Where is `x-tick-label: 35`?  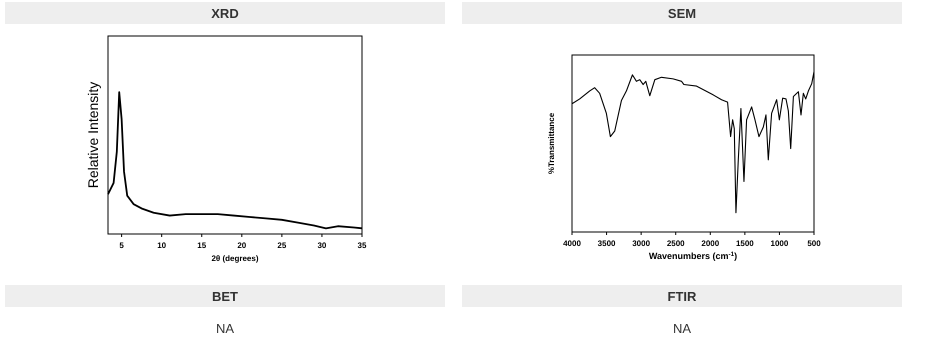 x-tick-label: 35 is located at coordinates (362, 245).